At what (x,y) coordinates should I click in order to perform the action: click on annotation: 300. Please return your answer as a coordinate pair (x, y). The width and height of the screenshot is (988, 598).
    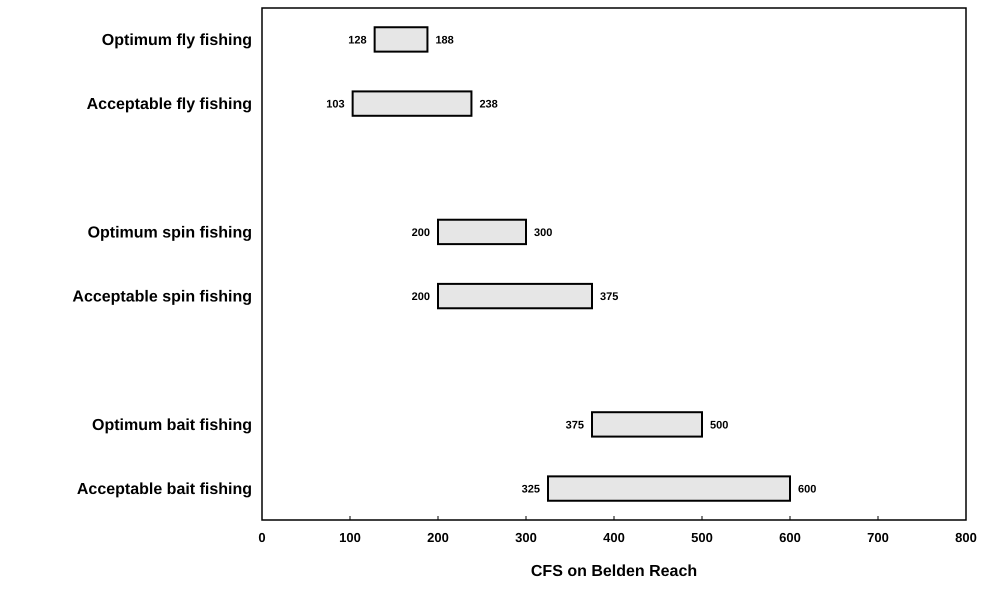
    Looking at the image, I should click on (543, 232).